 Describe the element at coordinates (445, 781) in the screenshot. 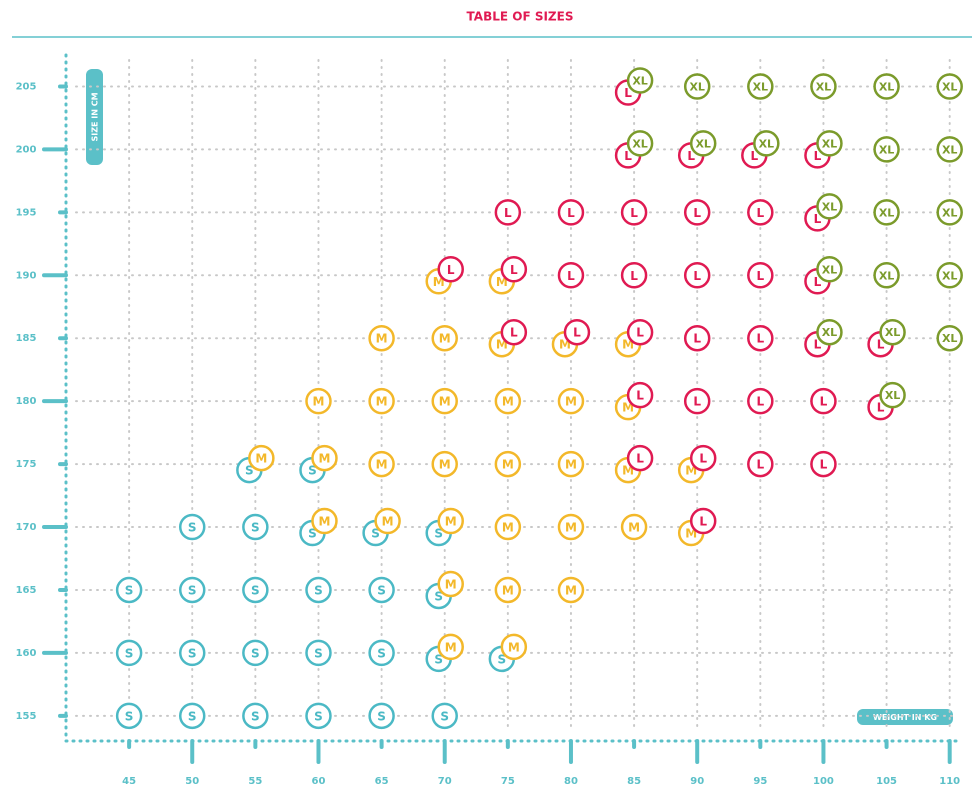

I see `x-tick-label: 70` at that location.